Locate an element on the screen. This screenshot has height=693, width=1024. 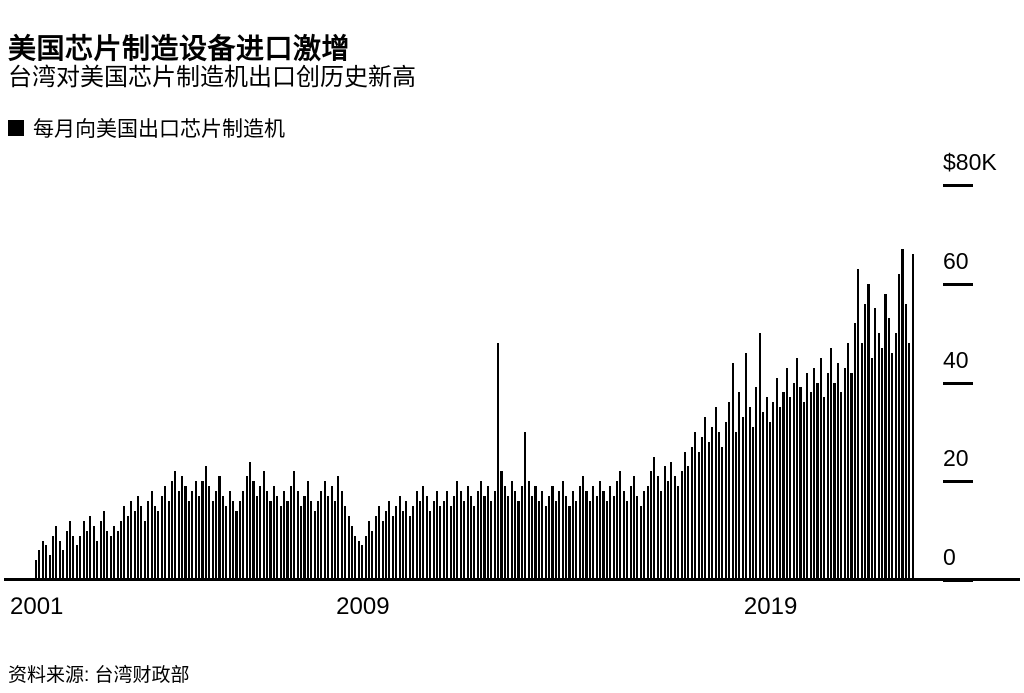
legend-swatch-icon is located at coordinates (16, 128).